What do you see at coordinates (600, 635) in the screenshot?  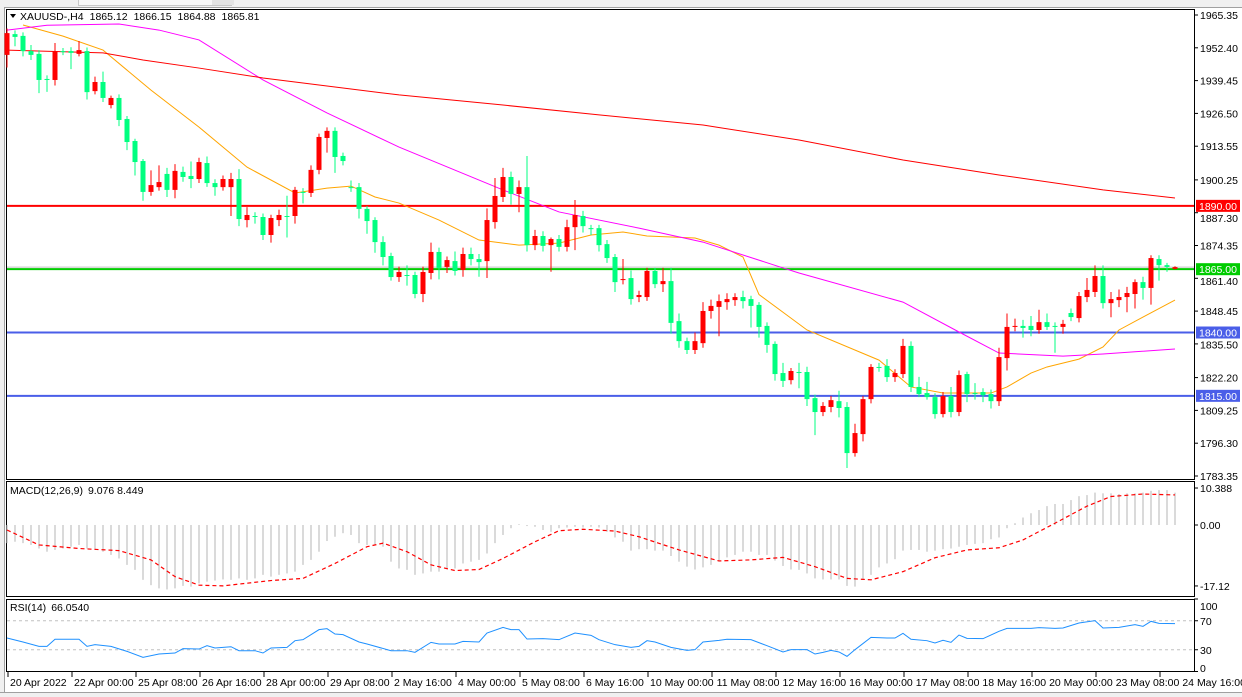 I see `rsi-panel` at bounding box center [600, 635].